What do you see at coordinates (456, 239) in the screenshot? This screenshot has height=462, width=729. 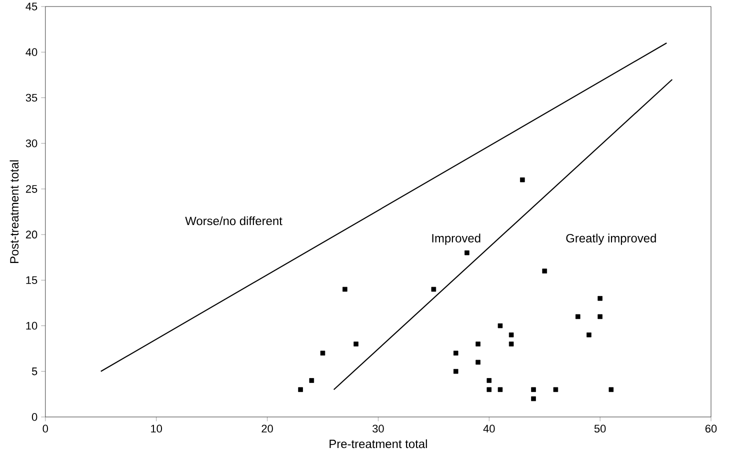 I see `annotation: Improved` at bounding box center [456, 239].